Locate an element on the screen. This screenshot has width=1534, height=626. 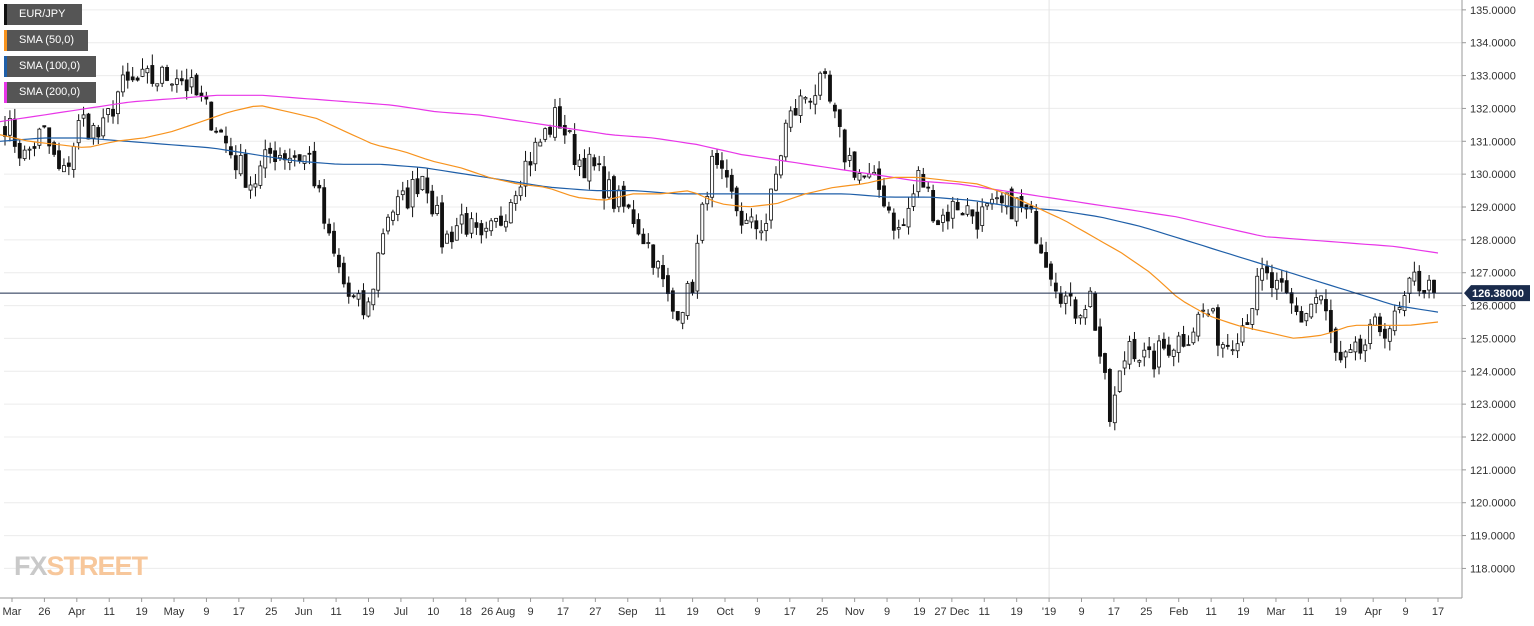
x-tick-label: 17 is located at coordinates (1438, 612).